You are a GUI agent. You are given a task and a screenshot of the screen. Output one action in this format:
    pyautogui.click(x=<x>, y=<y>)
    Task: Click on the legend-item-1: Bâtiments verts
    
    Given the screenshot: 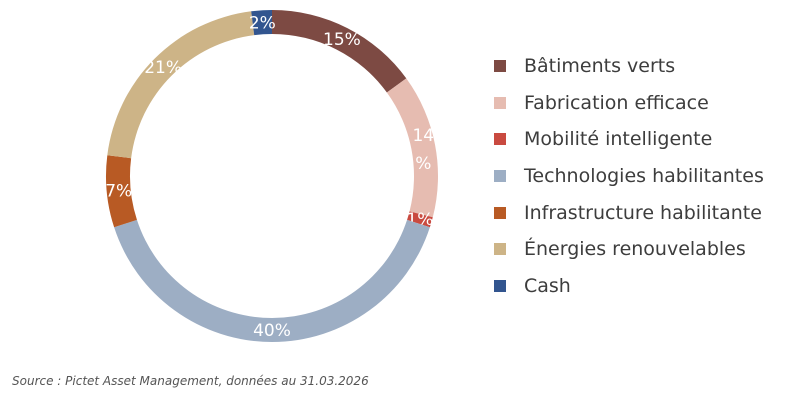 What is the action you would take?
    pyautogui.click(x=629, y=66)
    